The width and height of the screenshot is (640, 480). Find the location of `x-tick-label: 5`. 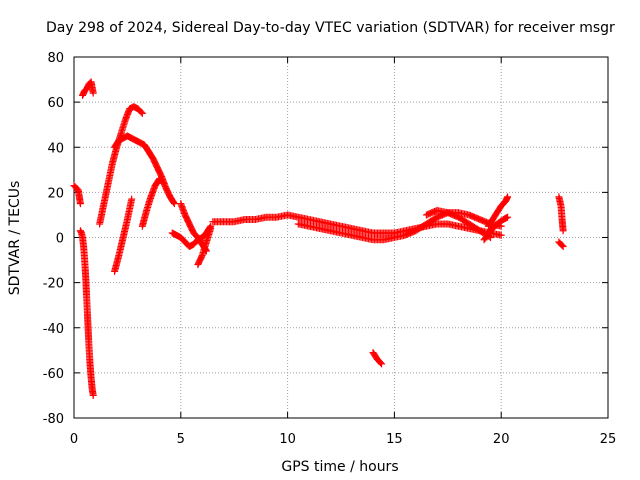

x-tick-label: 5 is located at coordinates (181, 439).